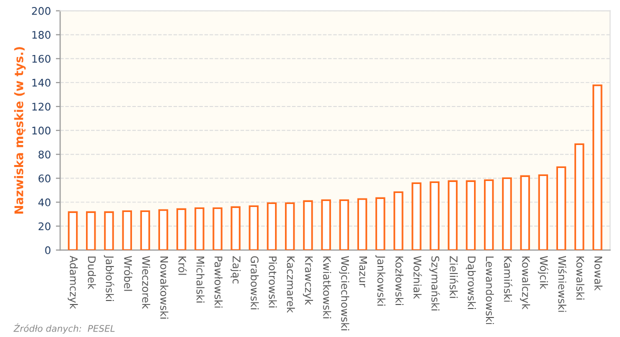 The width and height of the screenshot is (620, 337). I want to click on x-tick-label: Pawłowski, so click(218, 282).